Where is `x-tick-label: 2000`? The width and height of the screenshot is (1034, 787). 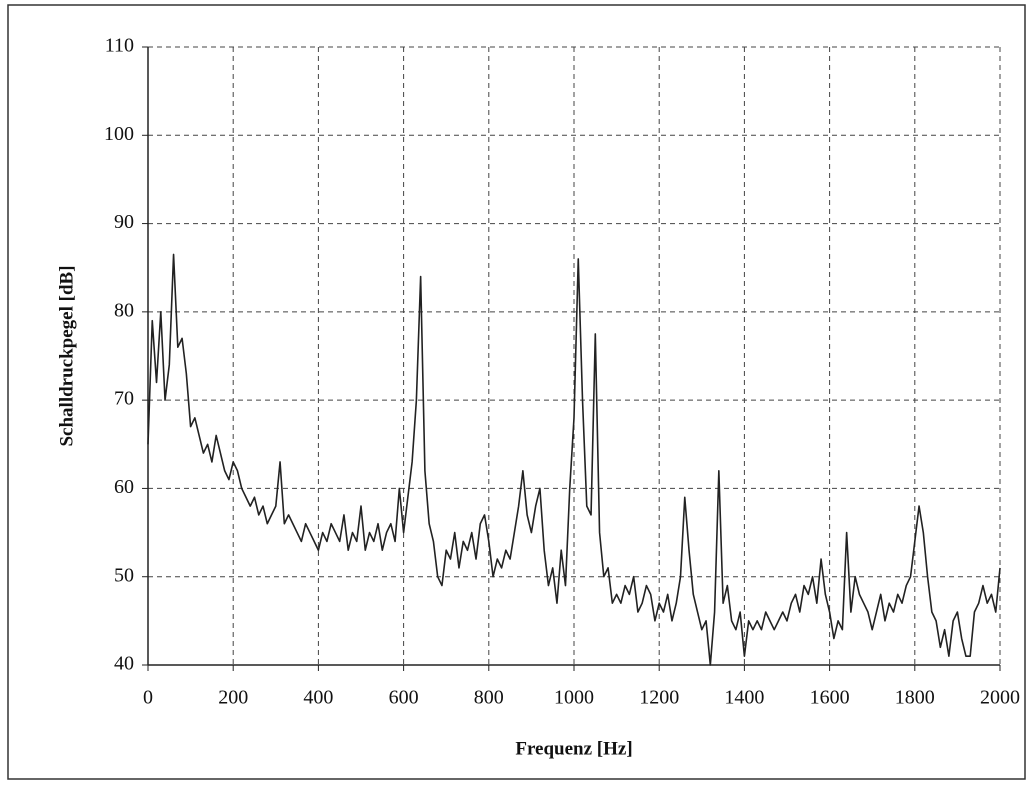
x-tick-label: 2000 is located at coordinates (1000, 698).